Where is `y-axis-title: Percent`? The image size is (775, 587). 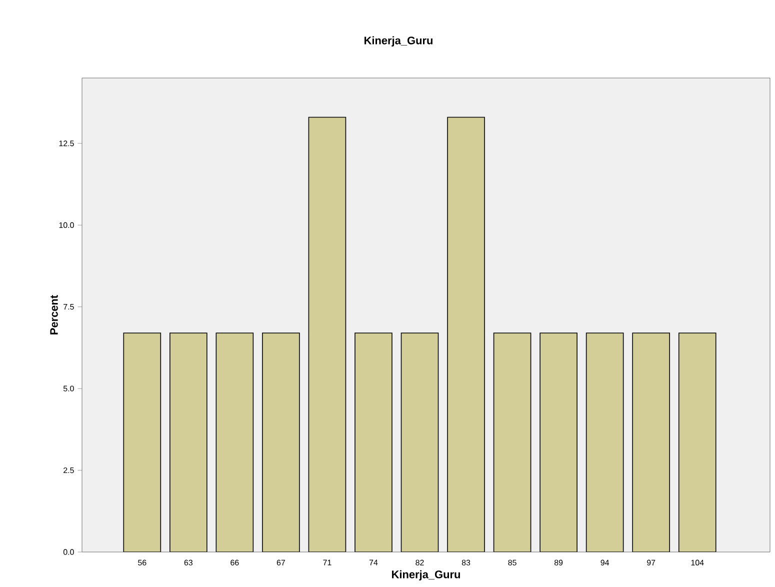 y-axis-title: Percent is located at coordinates (54, 314).